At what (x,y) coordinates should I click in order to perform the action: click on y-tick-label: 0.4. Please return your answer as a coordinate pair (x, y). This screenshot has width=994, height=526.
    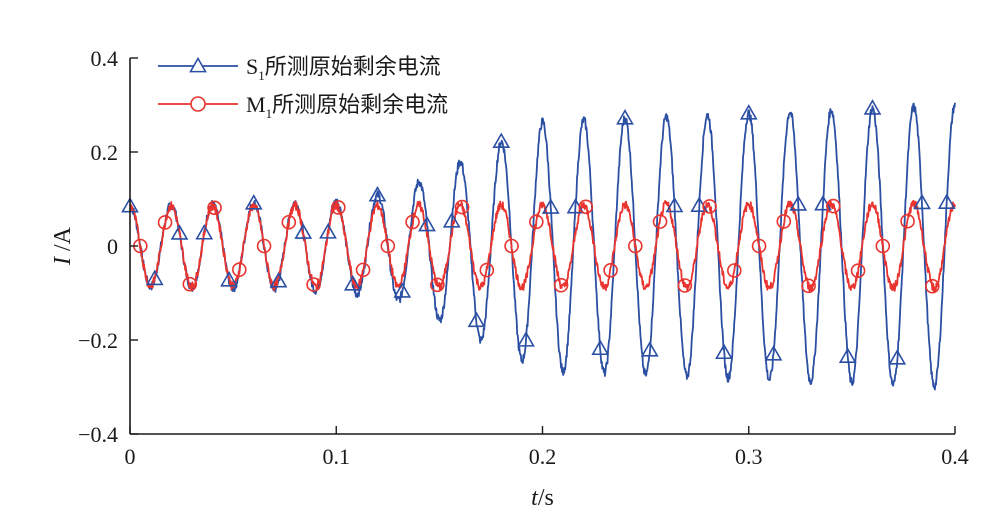
    Looking at the image, I should click on (105, 58).